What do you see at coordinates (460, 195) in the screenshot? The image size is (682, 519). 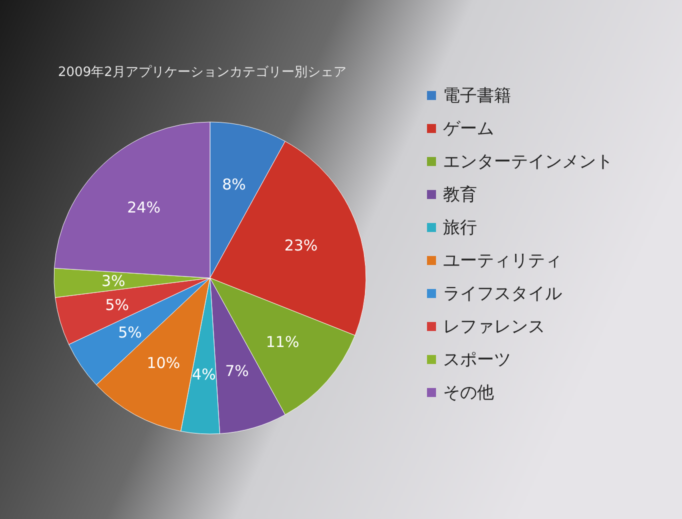 I see `legend-label: 教育` at bounding box center [460, 195].